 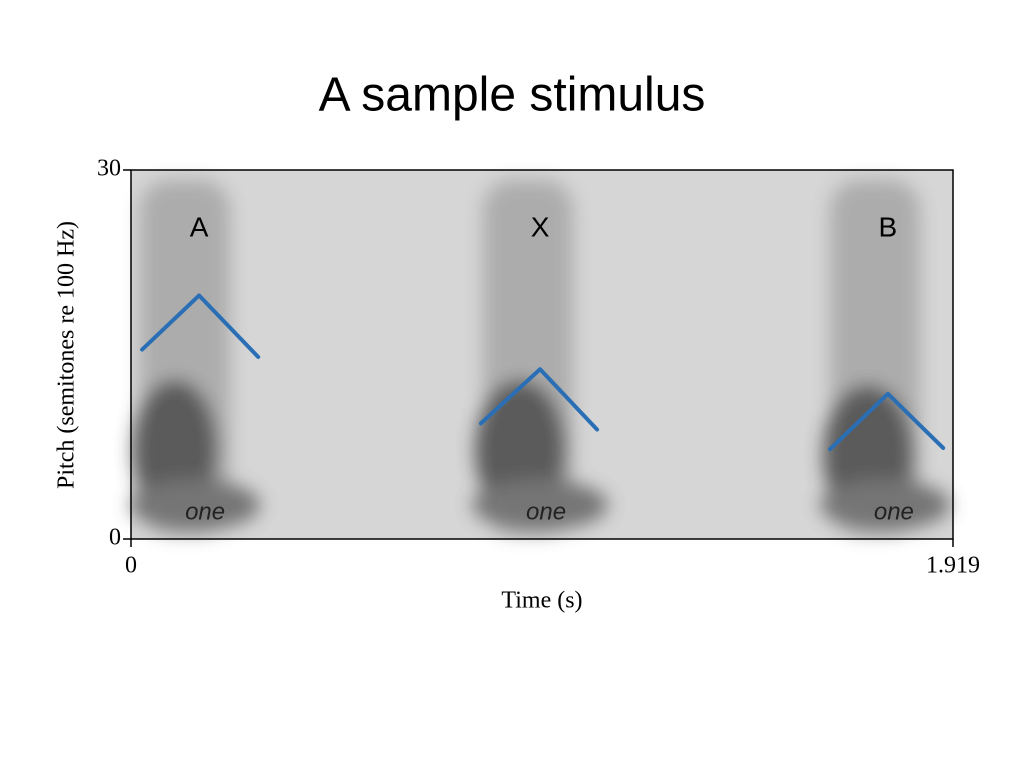 I want to click on x-axis-label: Time (s), so click(x=541, y=601).